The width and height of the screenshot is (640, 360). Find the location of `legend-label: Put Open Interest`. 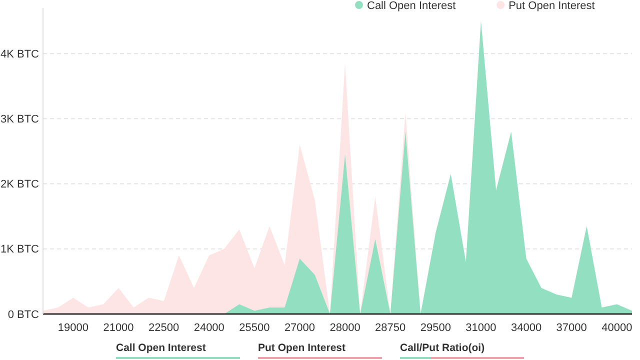

legend-label: Put Open Interest is located at coordinates (551, 6).